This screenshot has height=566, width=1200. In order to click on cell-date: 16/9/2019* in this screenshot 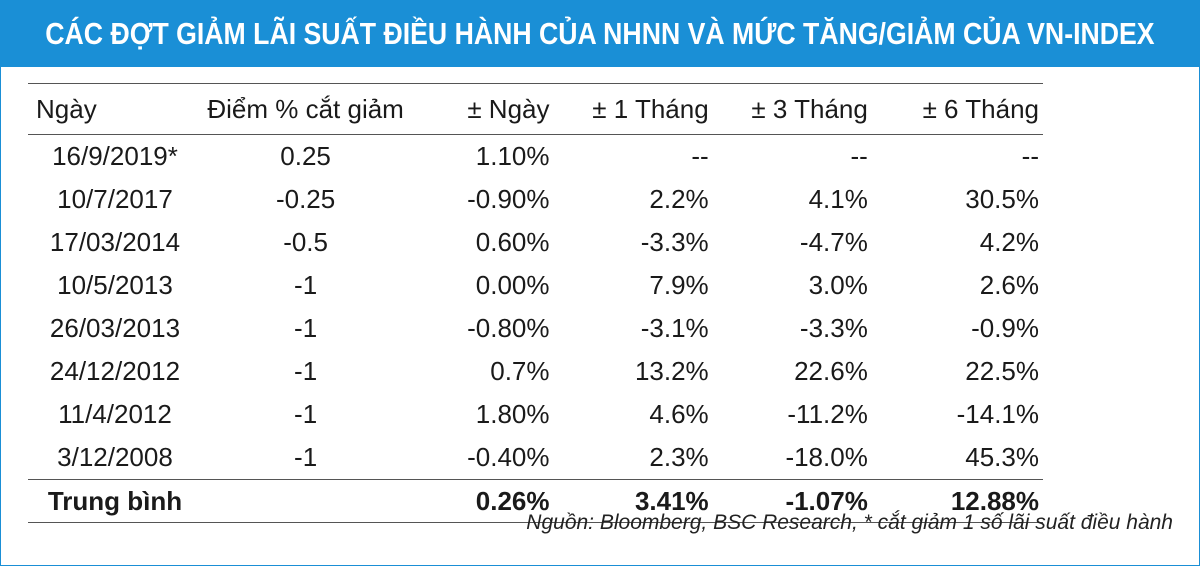, I will do `click(115, 156)`.